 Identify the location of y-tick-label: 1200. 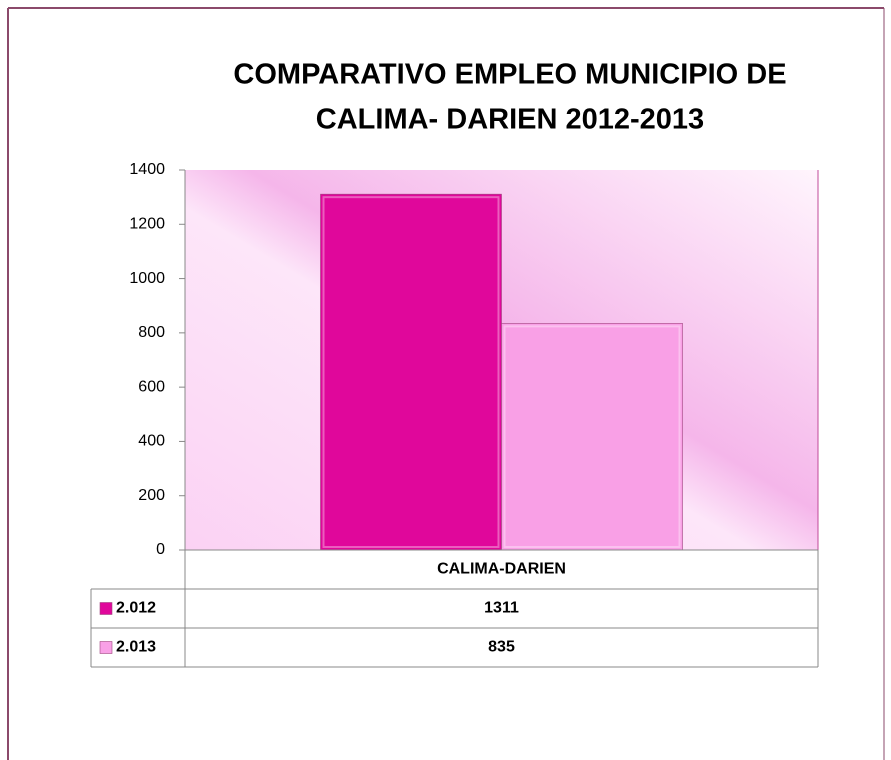
(147, 224).